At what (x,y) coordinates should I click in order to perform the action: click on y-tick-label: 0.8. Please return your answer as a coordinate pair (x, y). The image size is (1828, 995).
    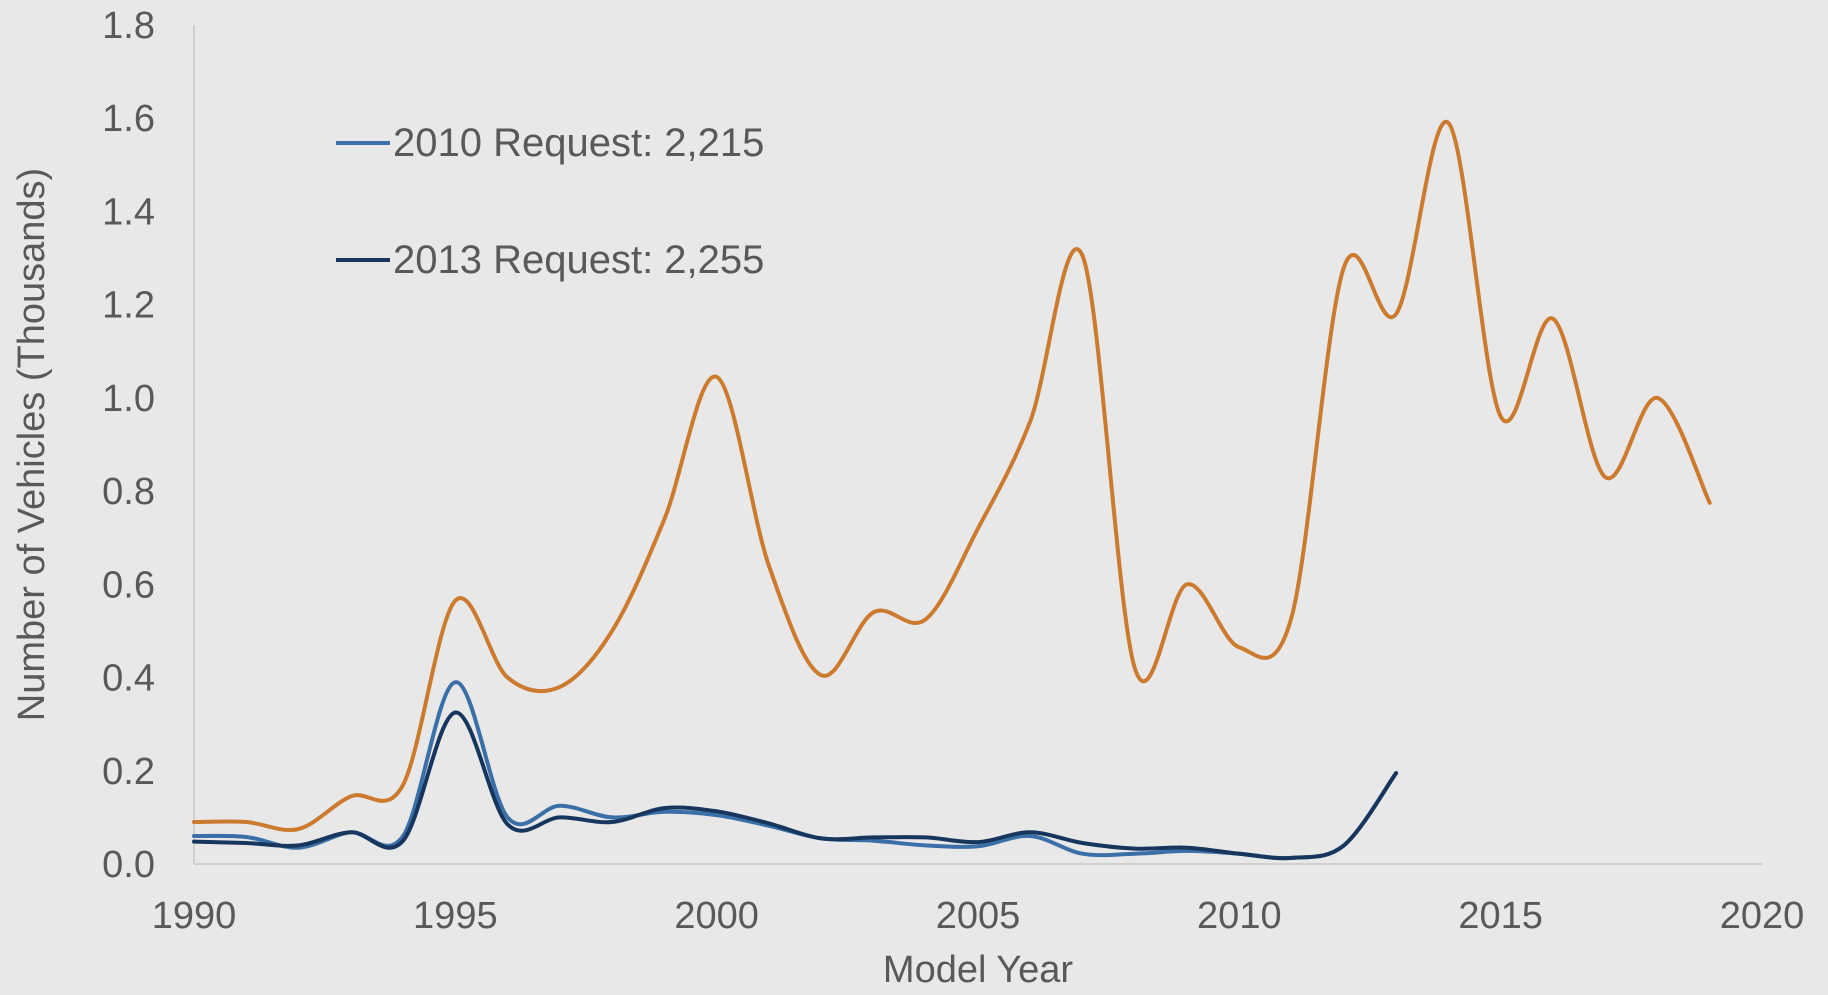
    Looking at the image, I should click on (128, 492).